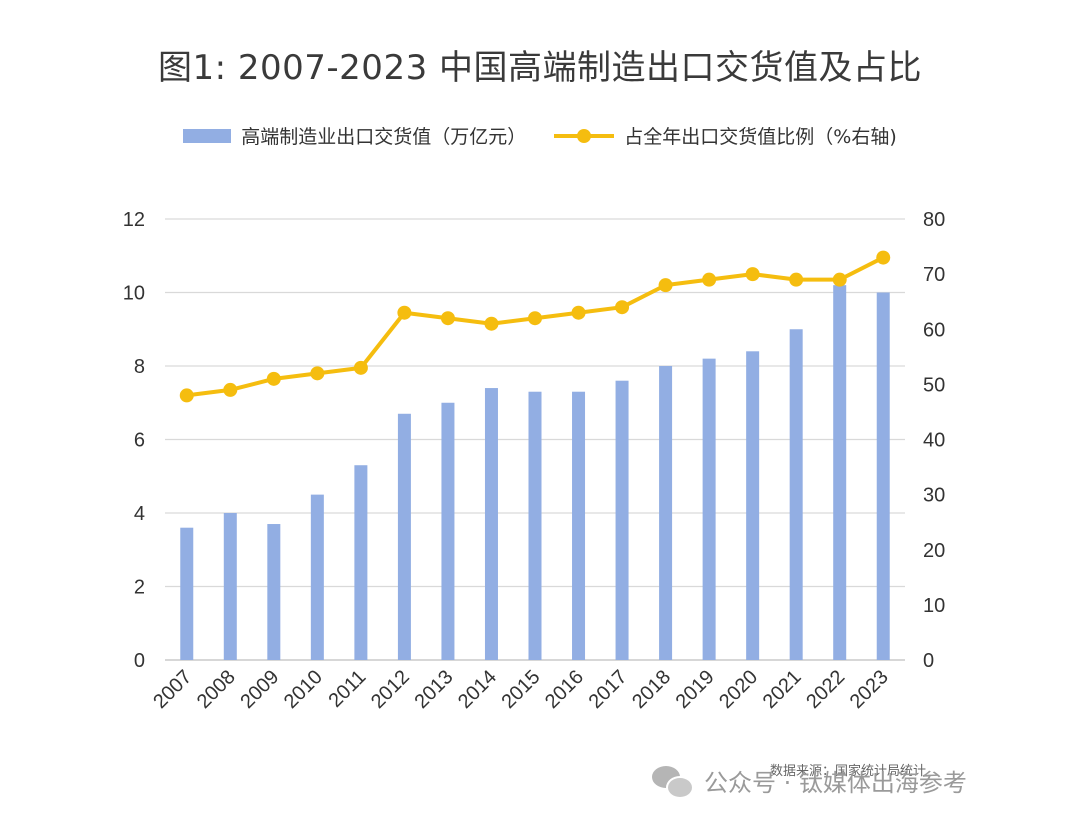 The width and height of the screenshot is (1080, 822). What do you see at coordinates (672, 780) in the screenshot?
I see `wechat-icon` at bounding box center [672, 780].